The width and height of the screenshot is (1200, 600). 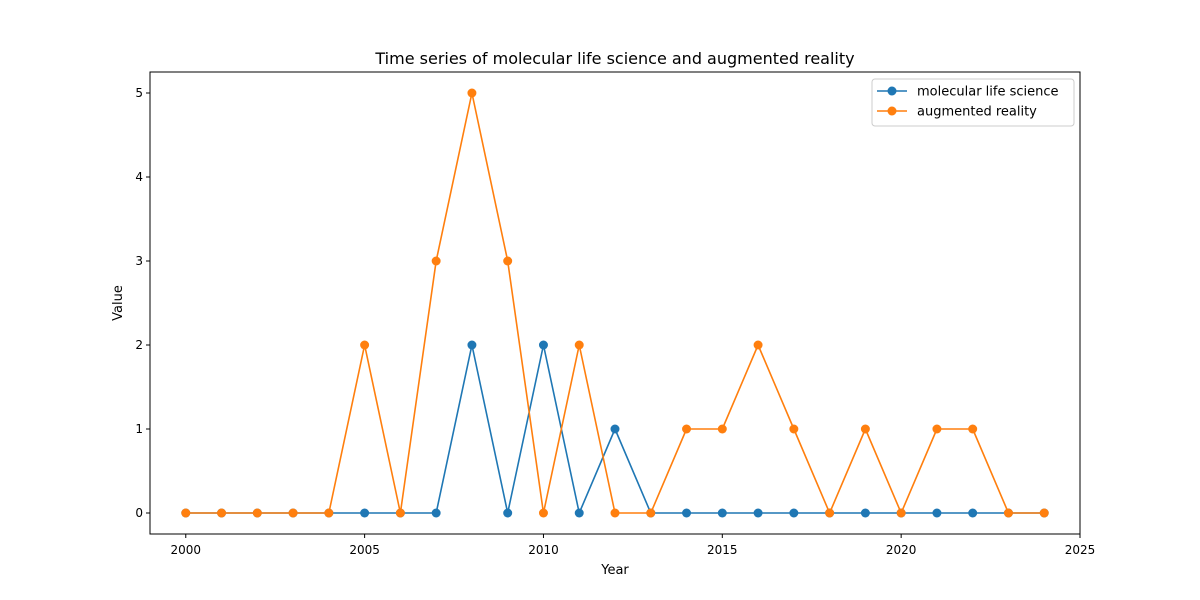 What do you see at coordinates (139, 345) in the screenshot?
I see `y-tick-label: 2` at bounding box center [139, 345].